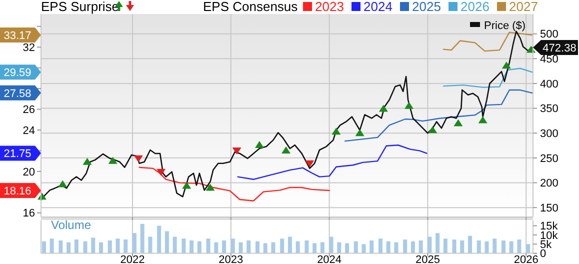 The height and width of the screenshot is (264, 579). Describe the element at coordinates (18, 154) in the screenshot. I see `text: 21.75` at that location.